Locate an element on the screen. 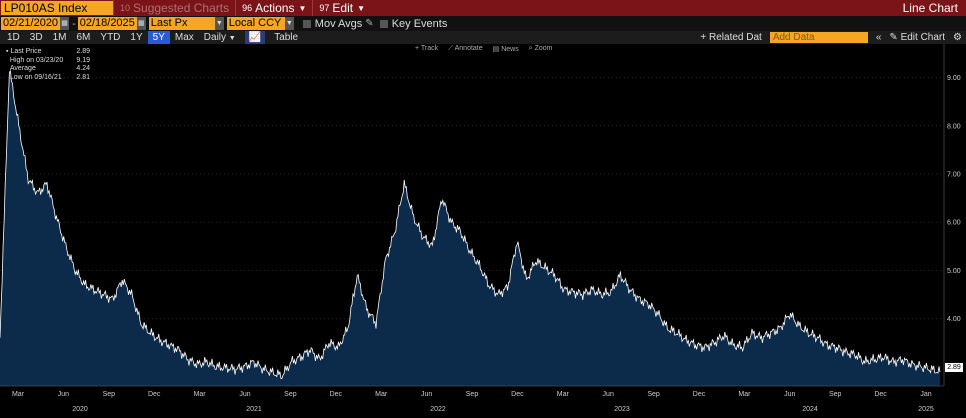 The image size is (966, 418). mov-avgs-checkbox is located at coordinates (306, 23).